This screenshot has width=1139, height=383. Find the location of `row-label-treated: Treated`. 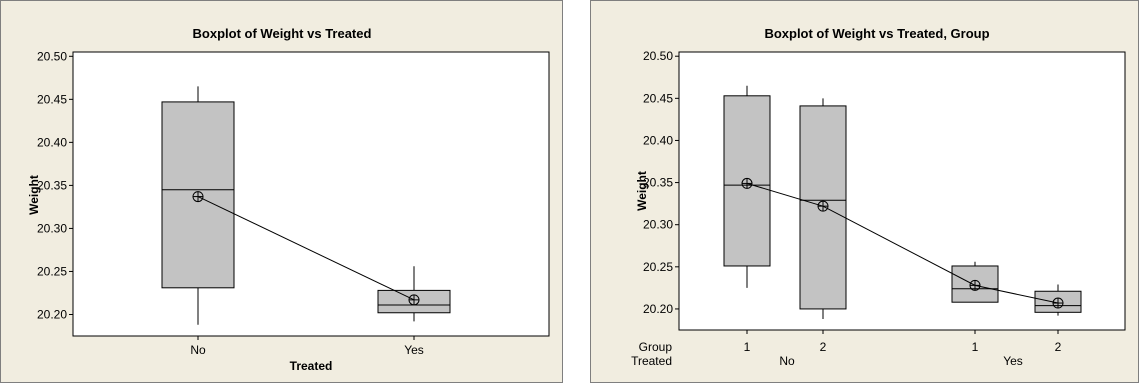

row-label-treated: Treated is located at coordinates (651, 361).